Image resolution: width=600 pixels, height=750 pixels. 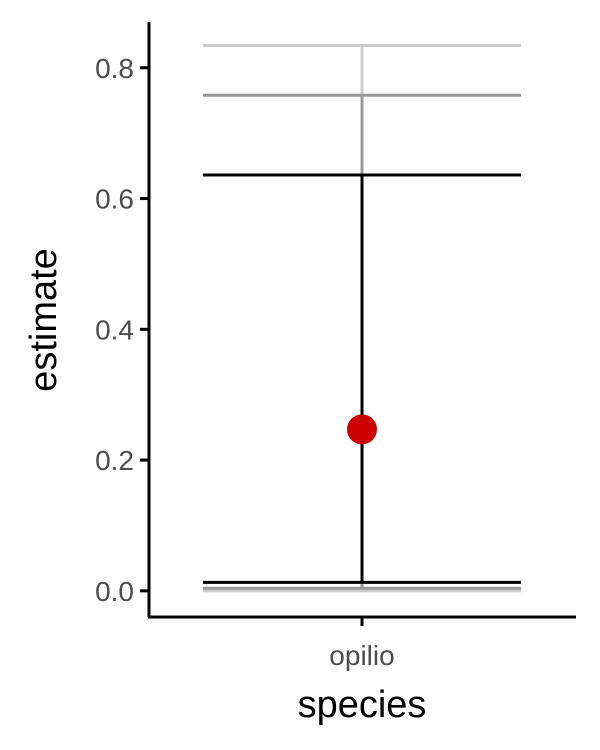 I want to click on x-tick-label-opilio: opilio, so click(x=361, y=655).